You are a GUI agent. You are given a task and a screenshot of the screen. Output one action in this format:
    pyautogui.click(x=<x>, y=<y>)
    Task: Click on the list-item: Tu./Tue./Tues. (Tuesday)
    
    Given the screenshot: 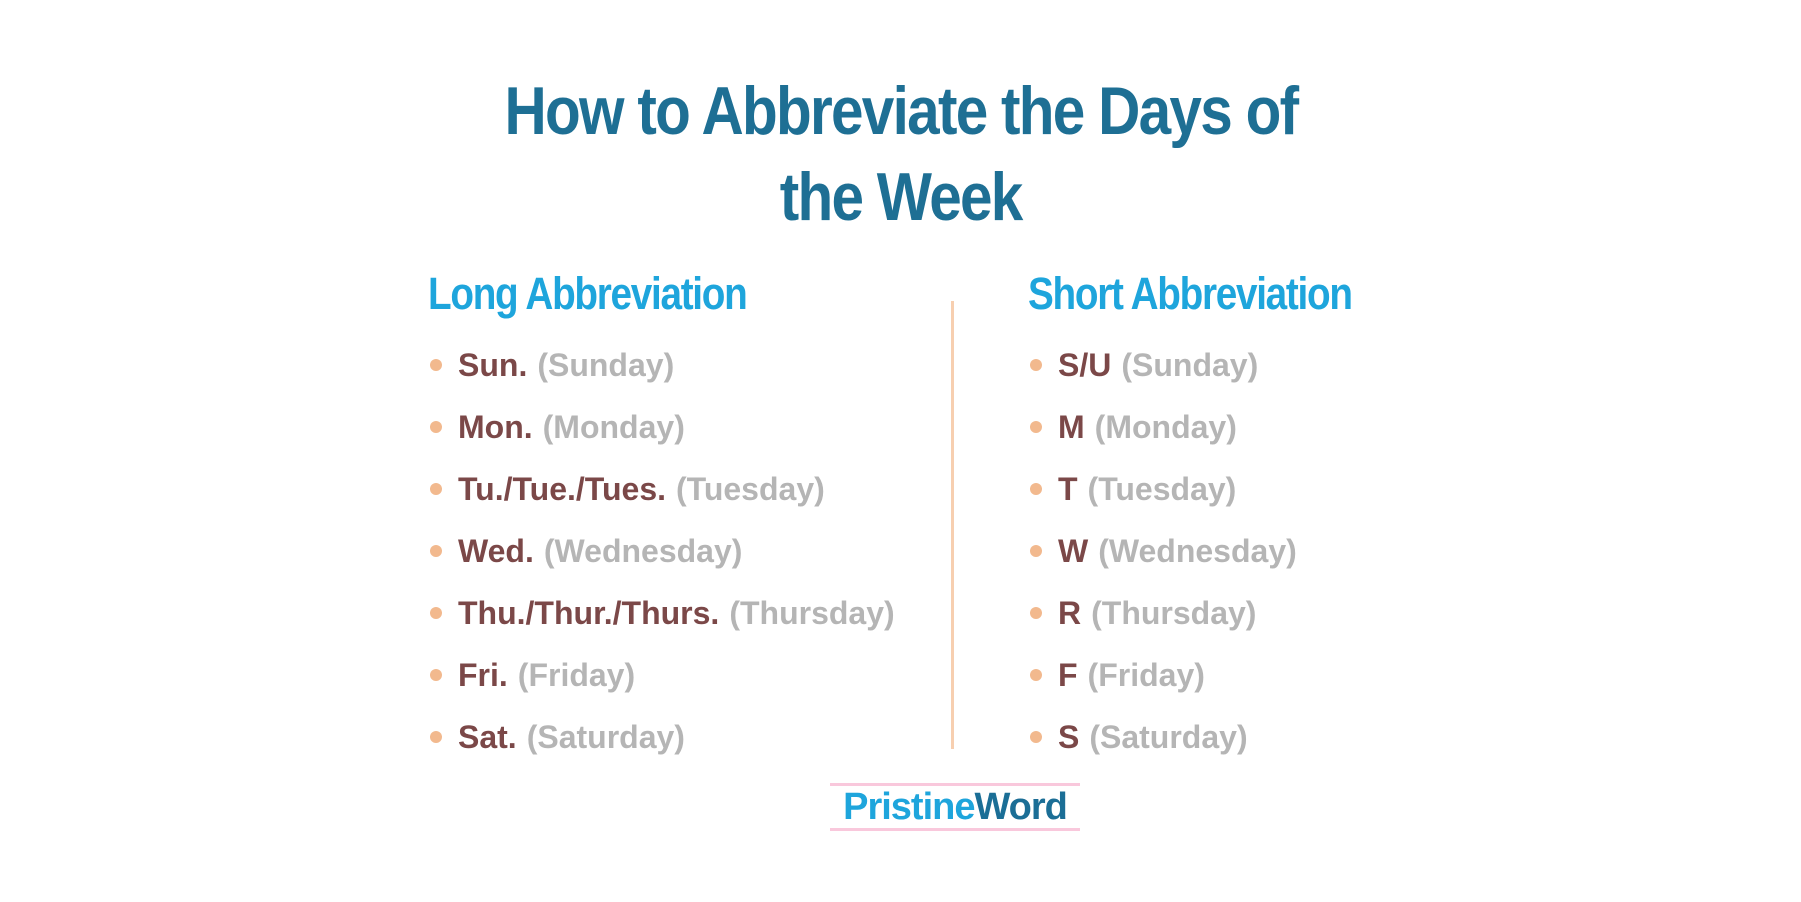 What is the action you would take?
    pyautogui.click(x=661, y=489)
    